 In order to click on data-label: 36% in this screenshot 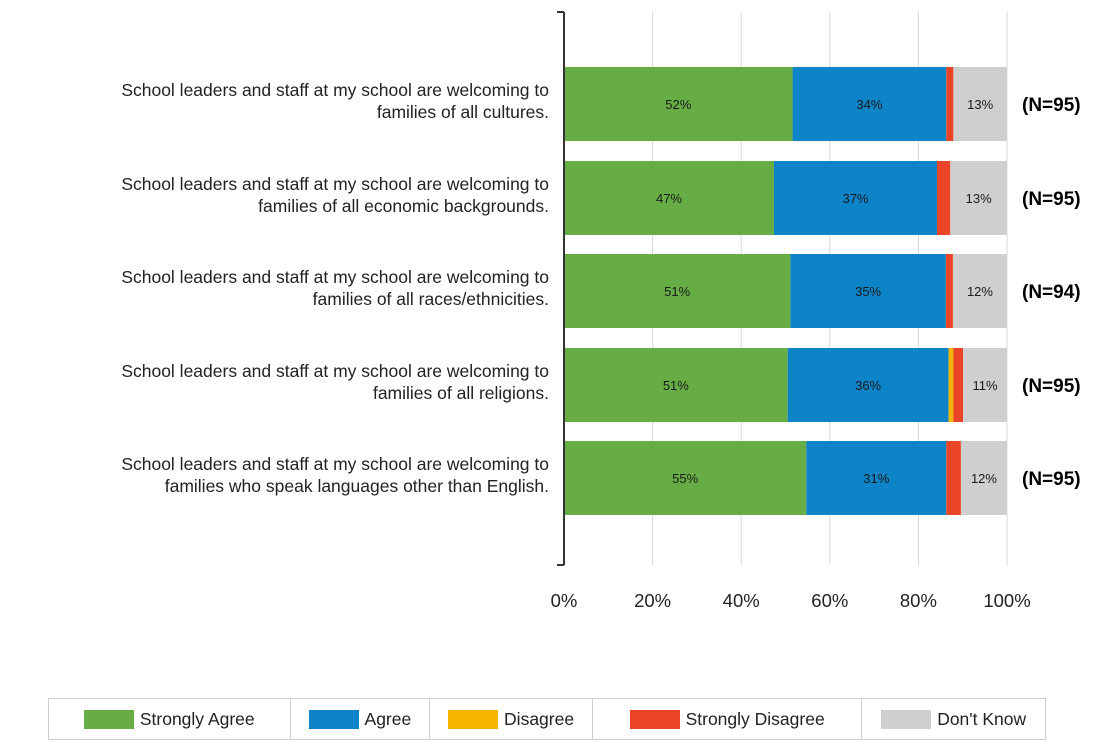, I will do `click(868, 385)`.